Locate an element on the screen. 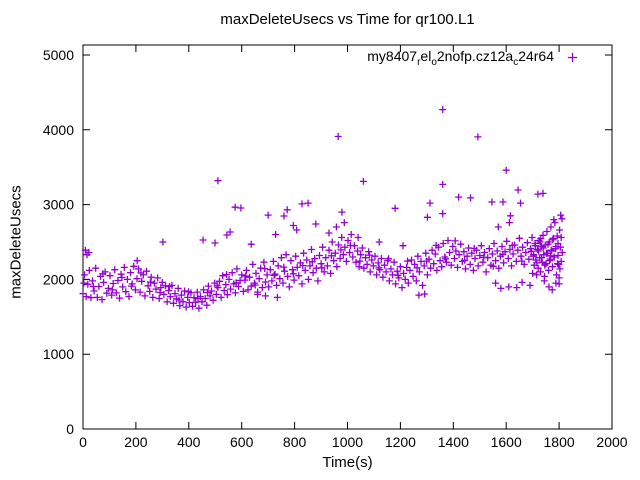 The image size is (640, 480). legend-label-text: 2nofp.cz12a is located at coordinates (475, 56).